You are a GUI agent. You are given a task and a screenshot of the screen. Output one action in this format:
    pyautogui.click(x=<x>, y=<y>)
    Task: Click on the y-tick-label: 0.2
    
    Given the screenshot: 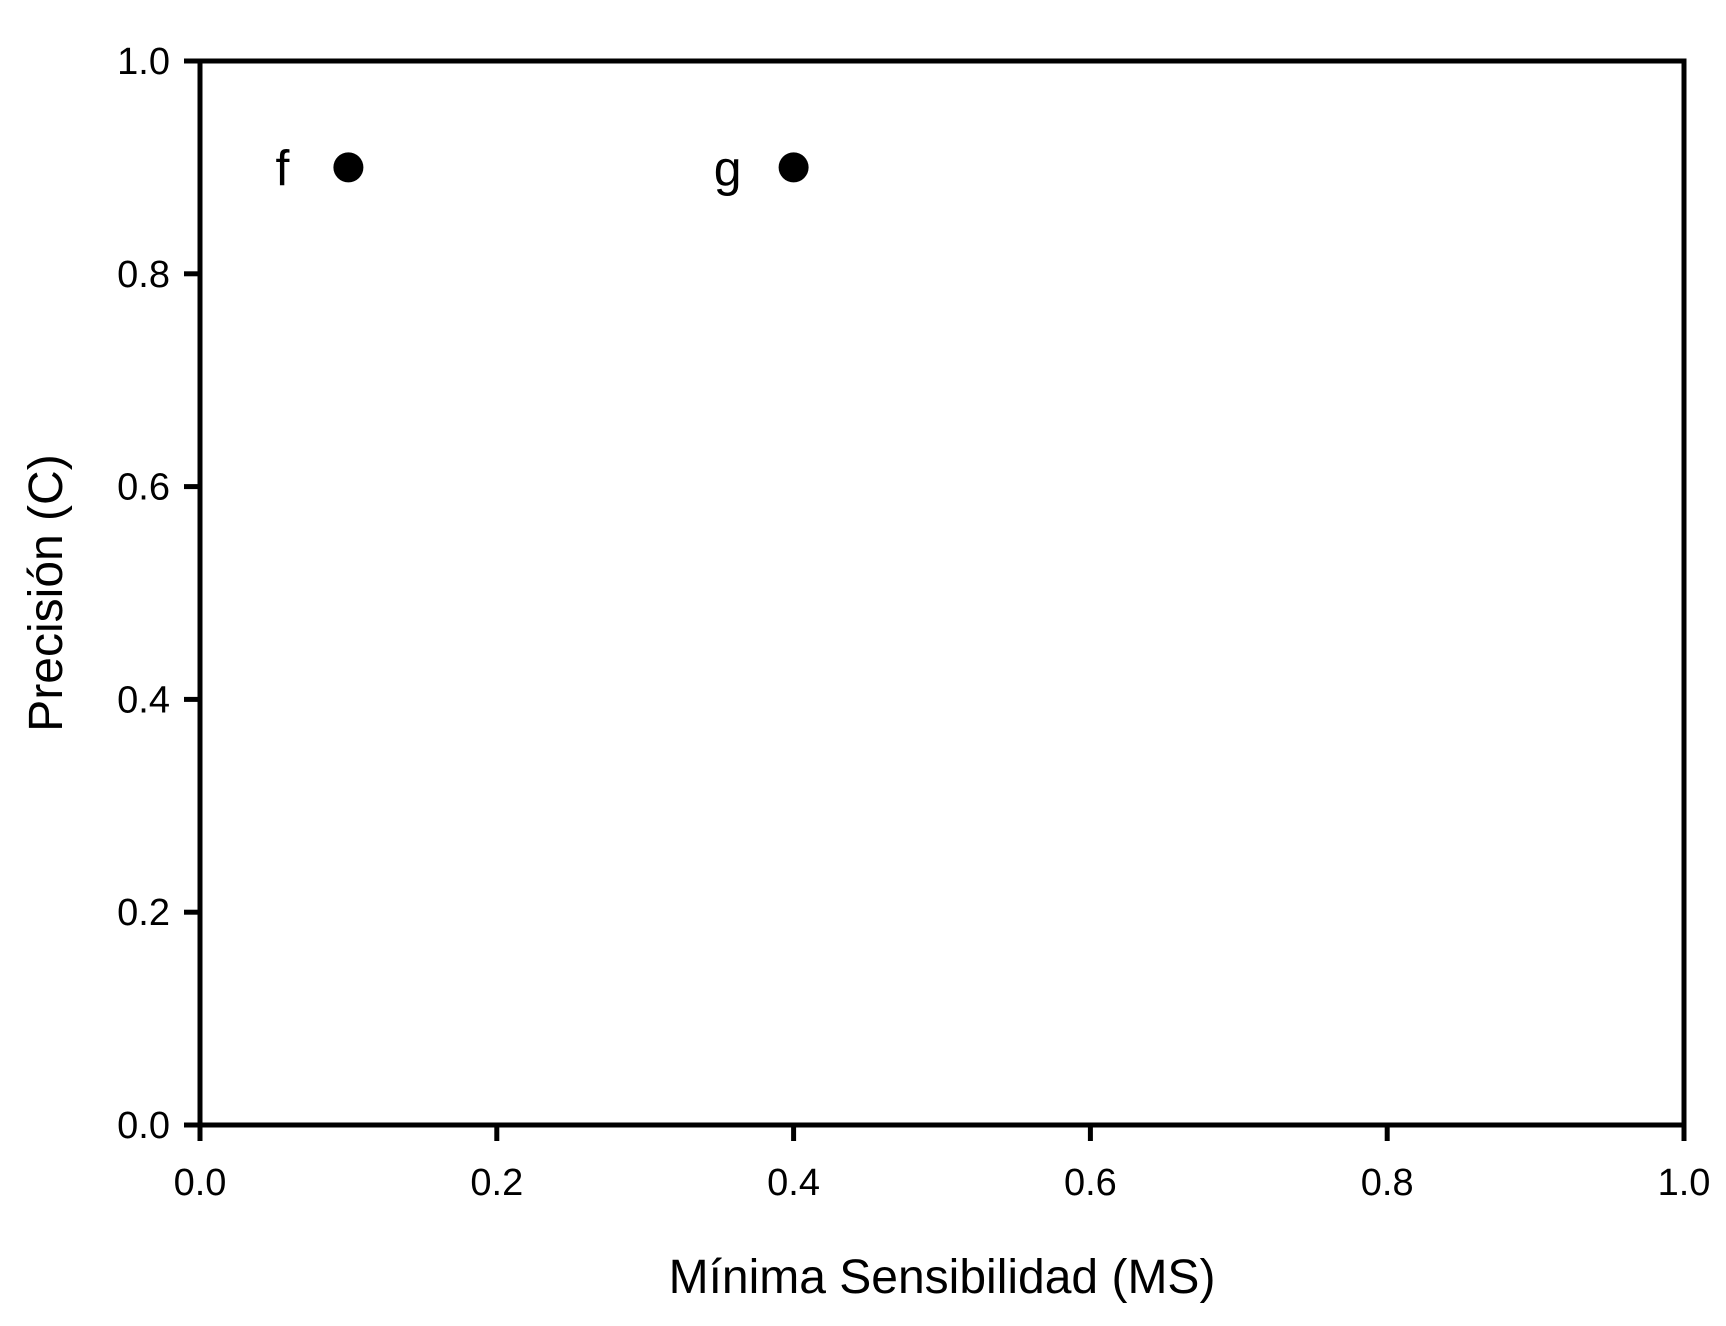 What is the action you would take?
    pyautogui.click(x=143, y=913)
    